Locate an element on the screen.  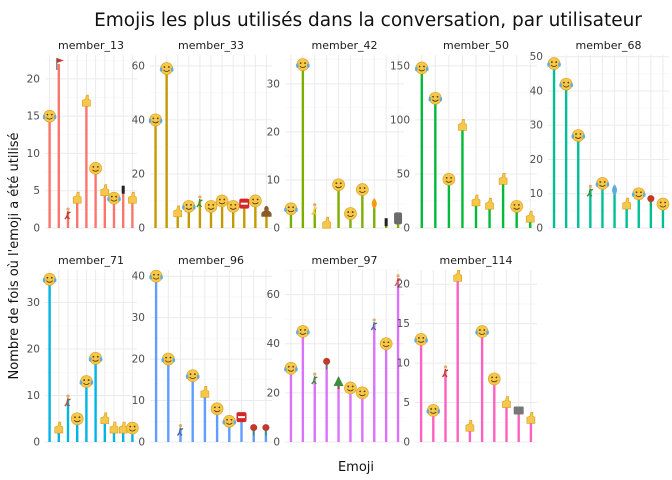
smiling-face-icon is located at coordinates (222, 201).